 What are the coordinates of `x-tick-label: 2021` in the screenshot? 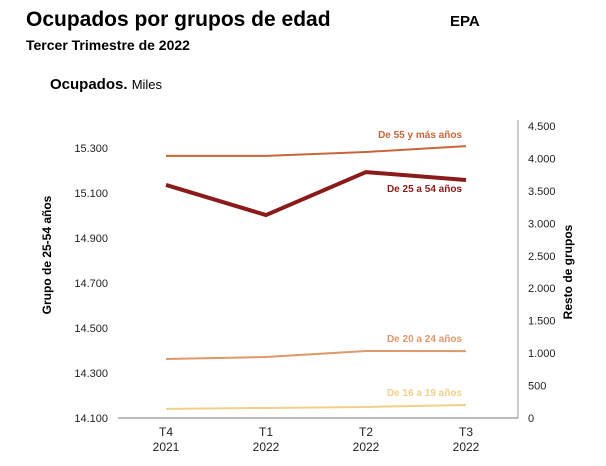 It's located at (166, 447).